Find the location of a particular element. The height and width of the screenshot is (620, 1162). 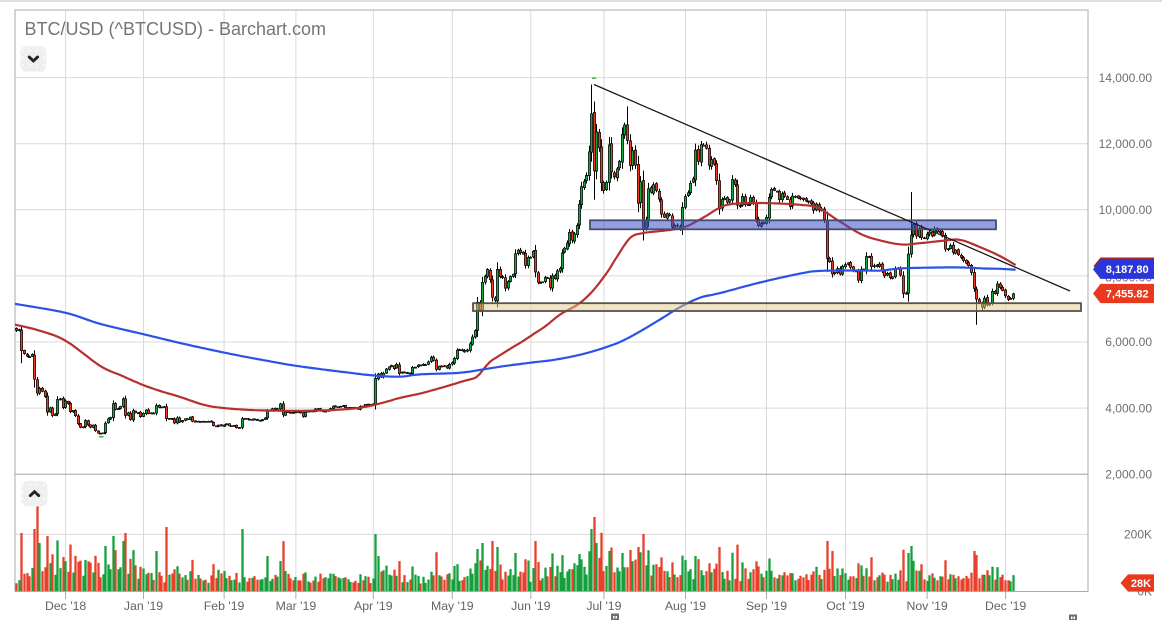

svg-text: 4,000.00 is located at coordinates (1128, 408).